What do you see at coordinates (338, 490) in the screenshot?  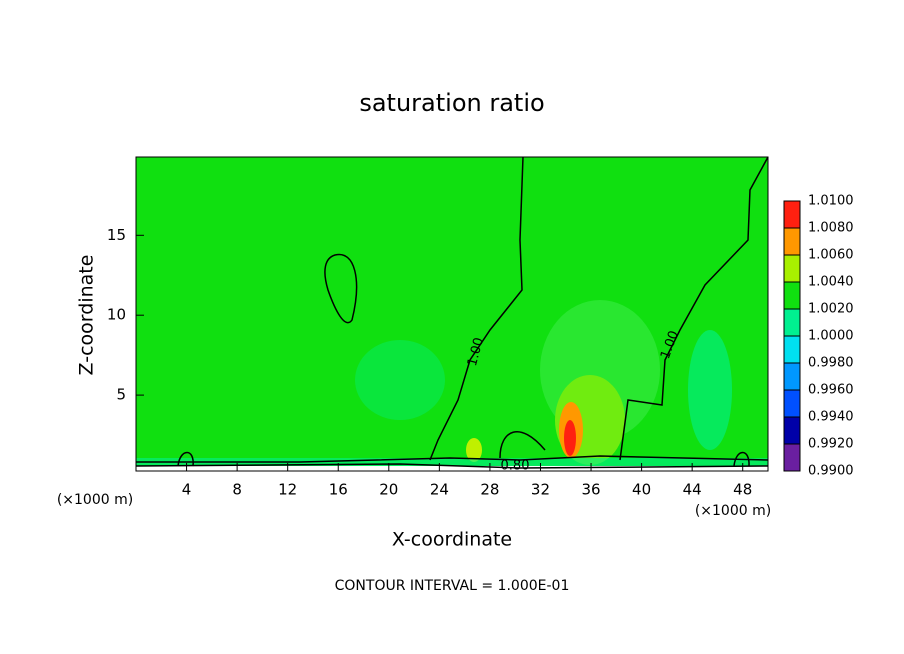 I see `x-tick-label: 16` at bounding box center [338, 490].